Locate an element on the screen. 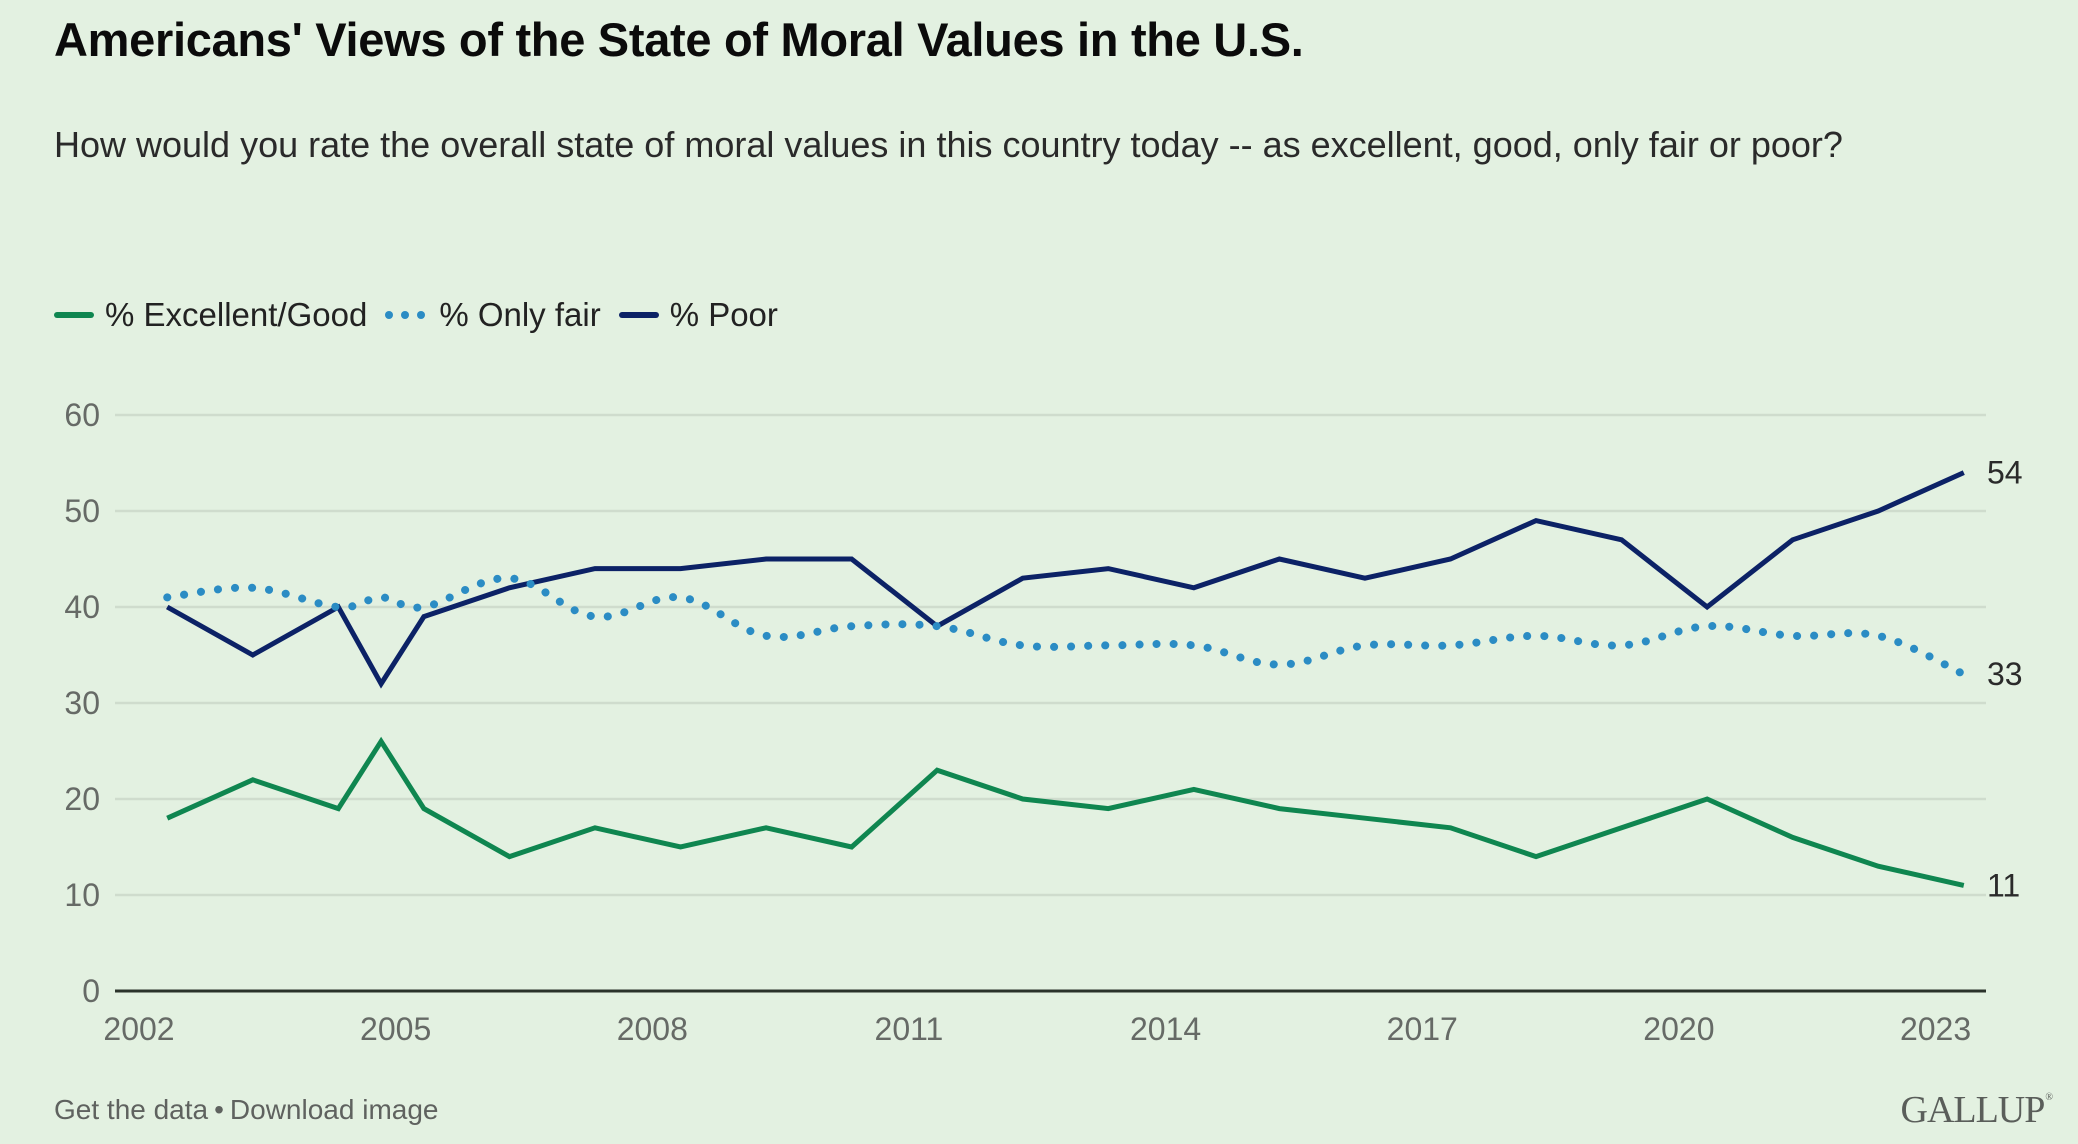  end-value-labels: 11 54 33 is located at coordinates (2005, 679).